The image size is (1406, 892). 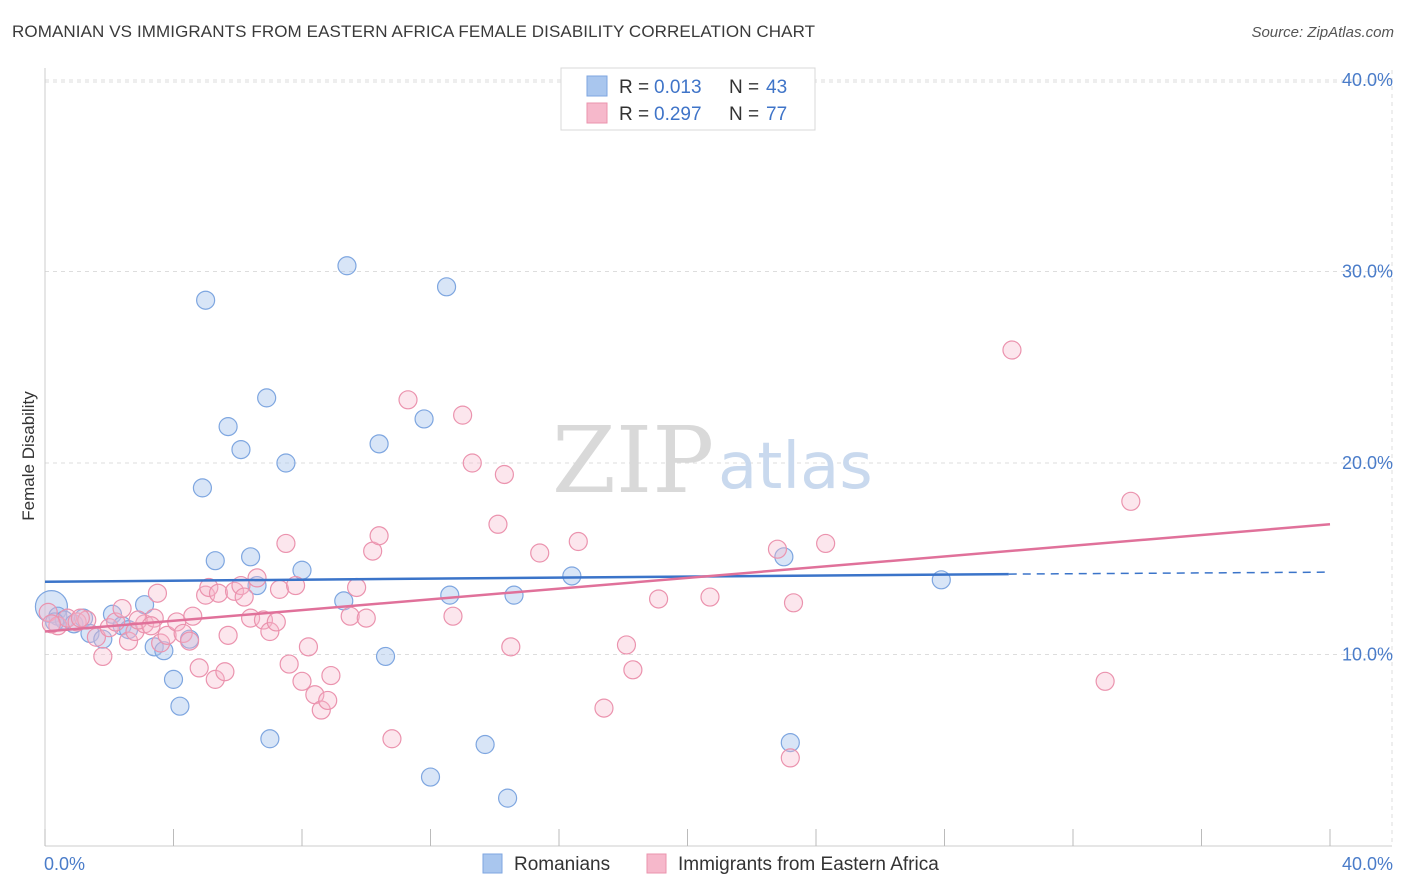 What do you see at coordinates (633, 460) in the screenshot?
I see `watermark-zip: ZIP` at bounding box center [633, 460].